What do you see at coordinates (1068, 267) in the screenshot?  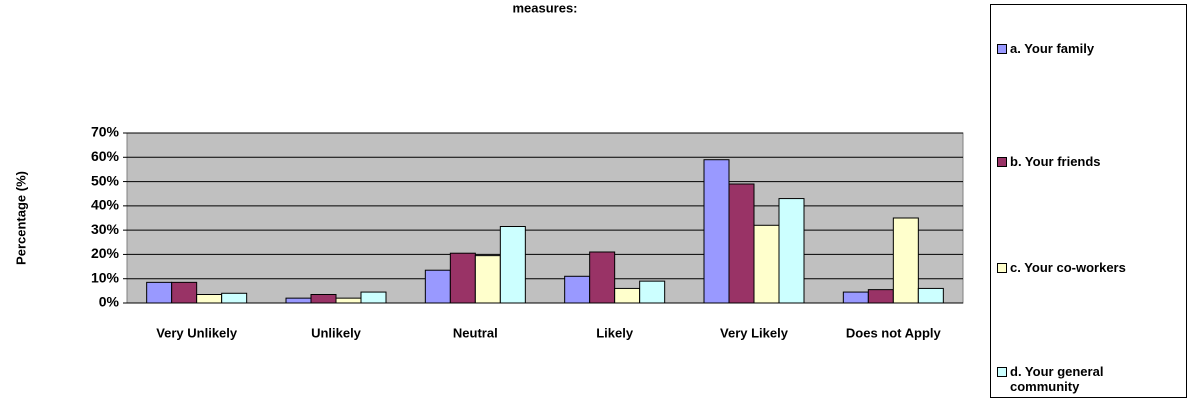 I see `legend-label: c. Your co-workers` at bounding box center [1068, 267].